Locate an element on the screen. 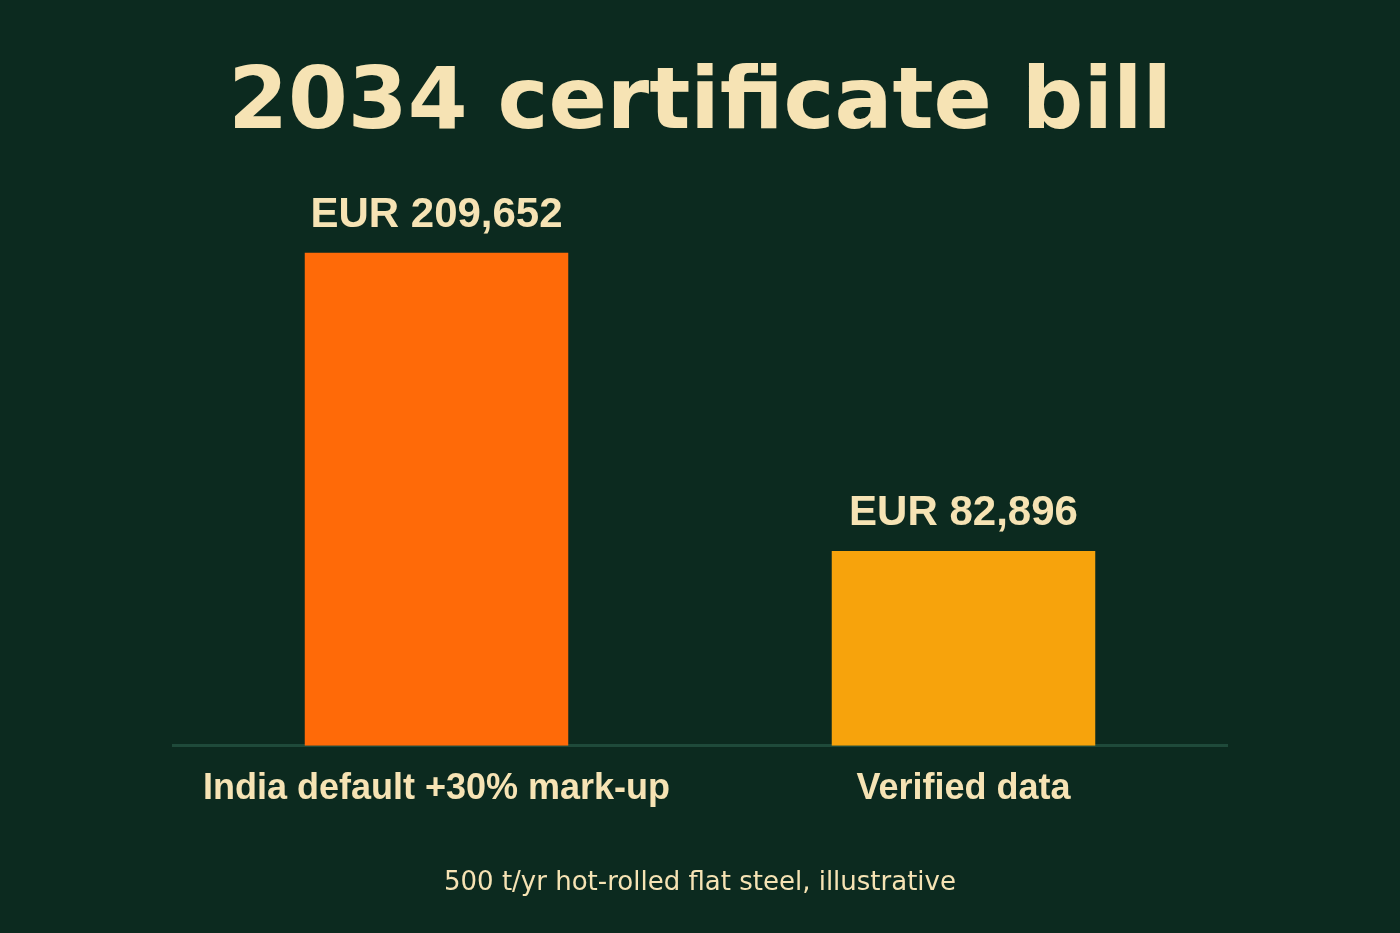 The image size is (1400, 933). data-label: EUR 209,652 is located at coordinates (436, 213).